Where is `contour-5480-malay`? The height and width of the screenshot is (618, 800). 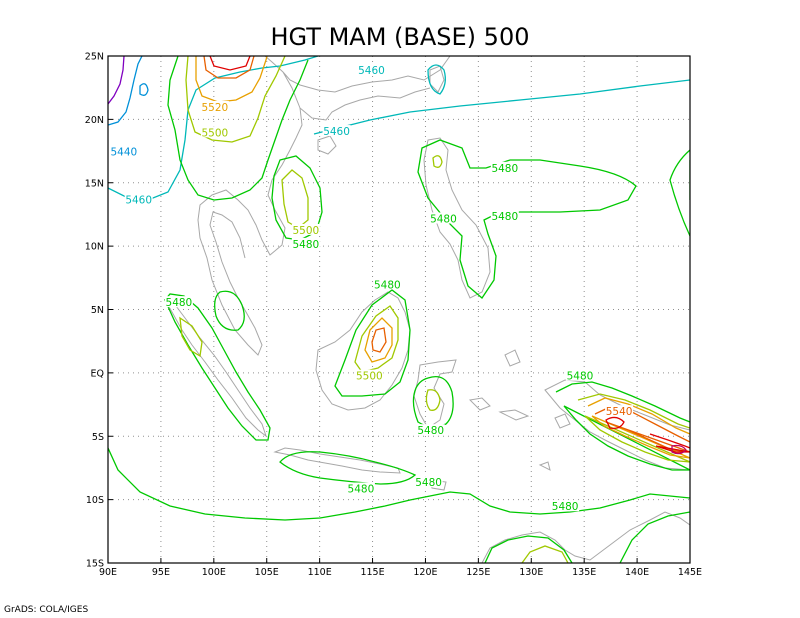 contour-5480-malay is located at coordinates (229, 310).